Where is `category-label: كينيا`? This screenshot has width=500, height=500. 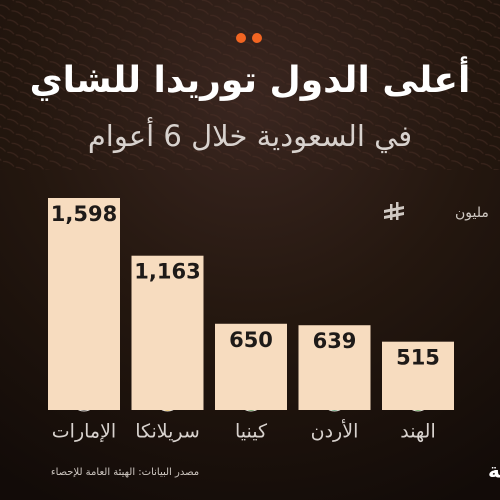
category-label: كينيا is located at coordinates (251, 432).